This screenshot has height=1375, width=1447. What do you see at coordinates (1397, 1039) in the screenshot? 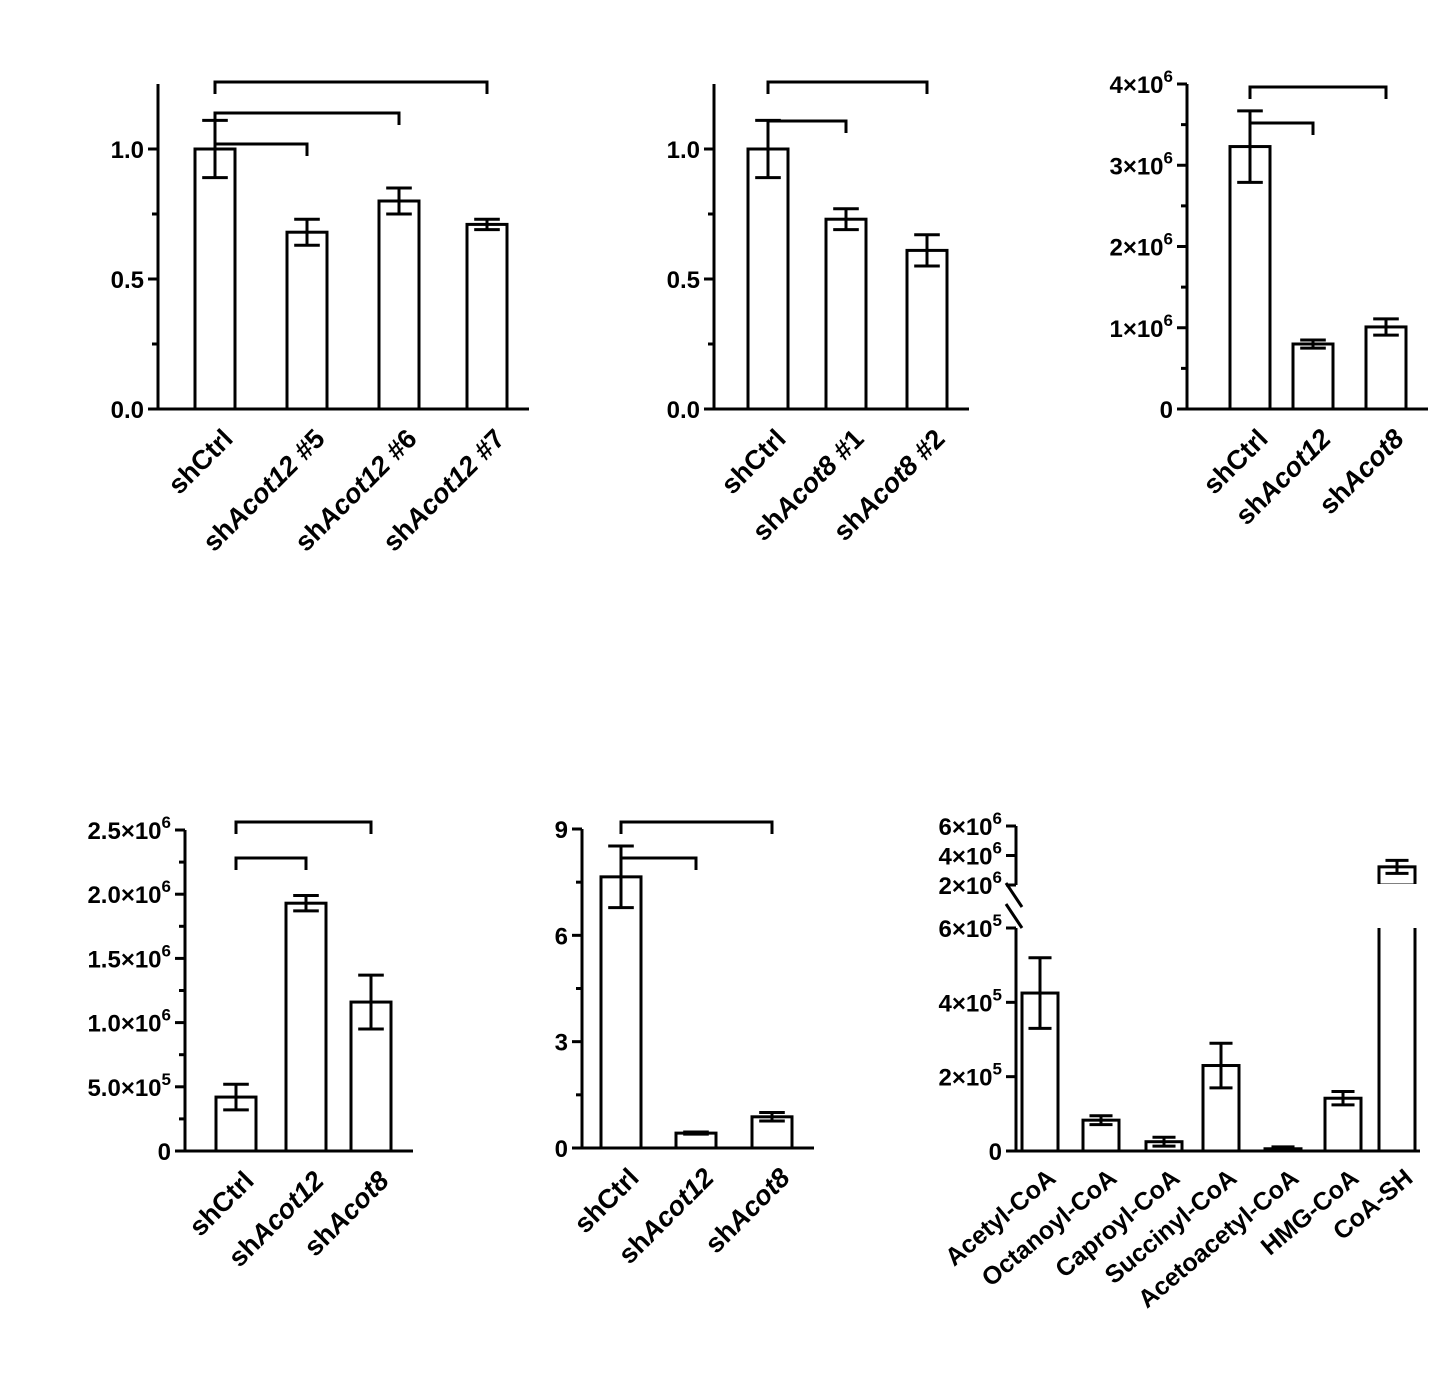
I see `bar-f-6-lower` at bounding box center [1397, 1039].